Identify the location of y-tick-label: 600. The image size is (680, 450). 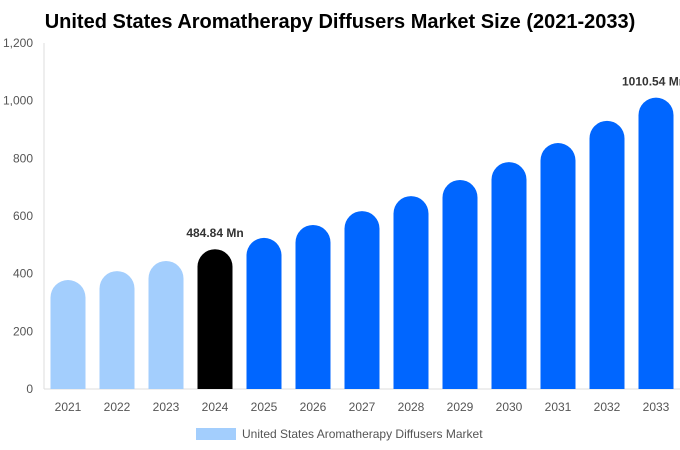
(23, 216).